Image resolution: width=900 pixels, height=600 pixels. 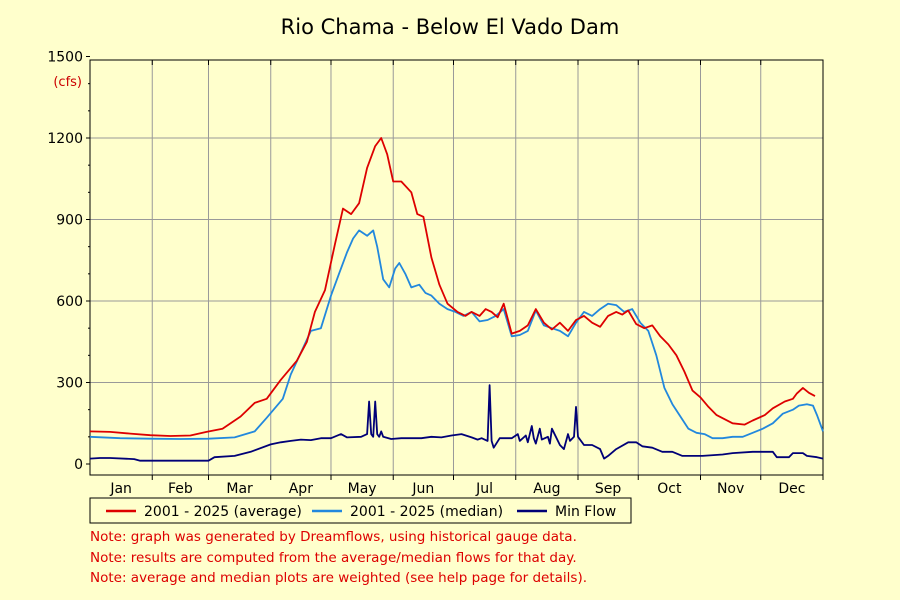 What do you see at coordinates (65, 58) in the screenshot?
I see `y-tick-label: 1500` at bounding box center [65, 58].